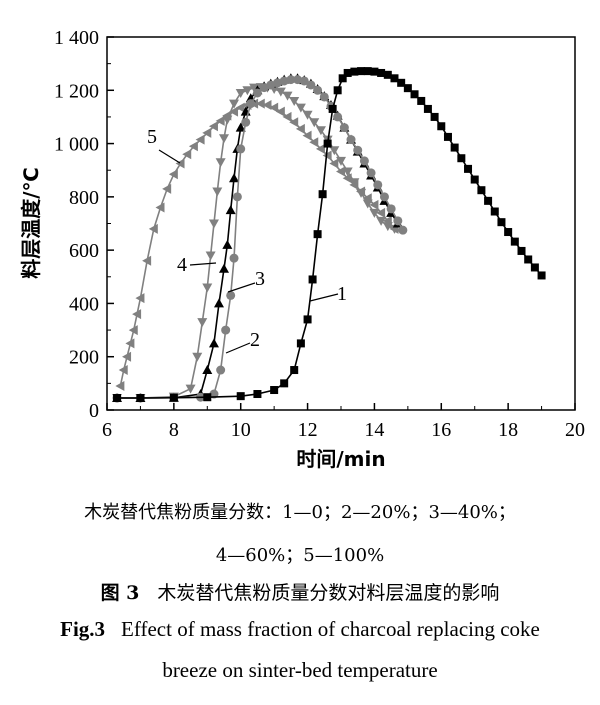  I want to click on series-label: 5, so click(152, 137).